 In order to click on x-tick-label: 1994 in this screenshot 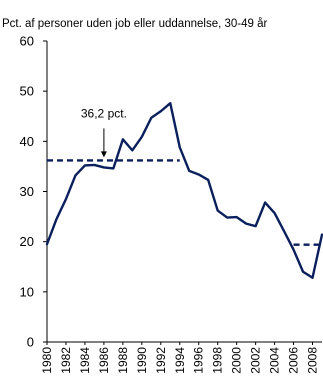, I will do `click(180, 360)`.